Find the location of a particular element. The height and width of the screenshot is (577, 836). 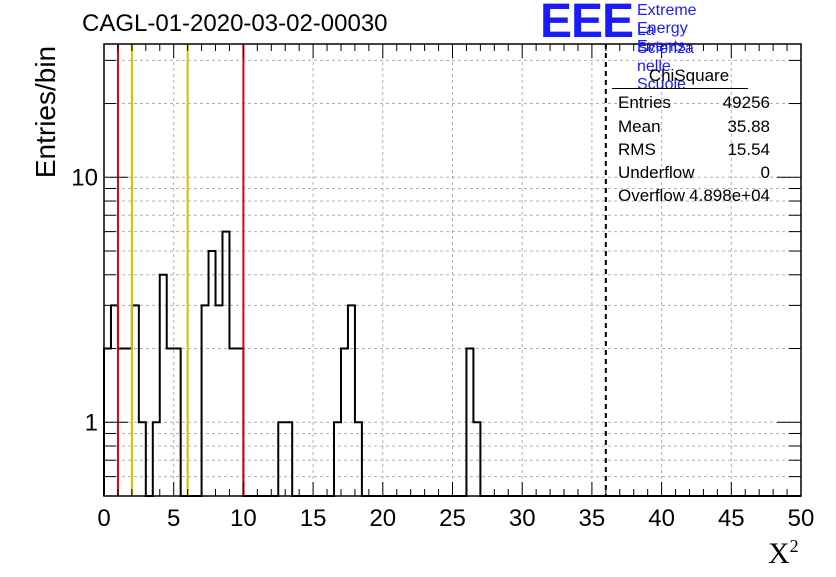

chart-title: CAGL-01-2020-03-02-00030 is located at coordinates (235, 23).